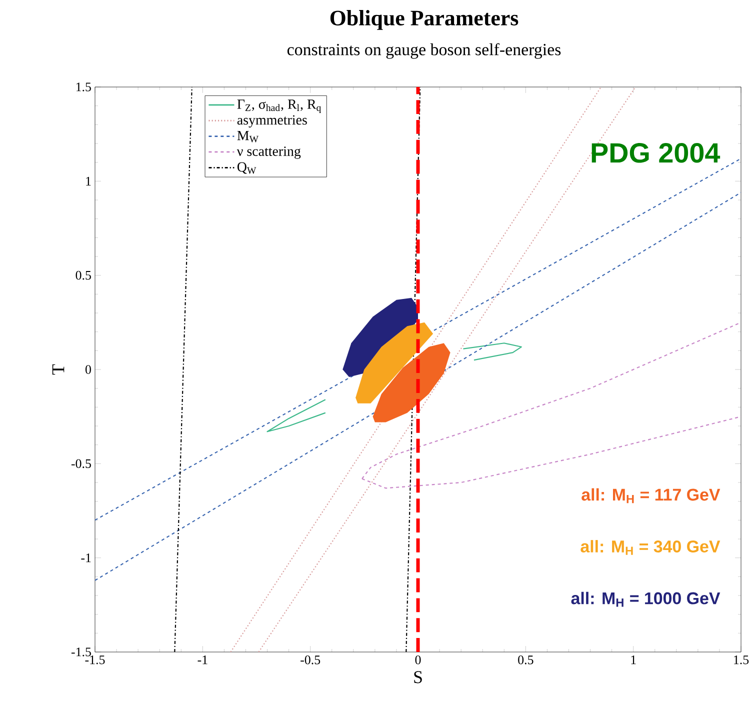 The height and width of the screenshot is (706, 753). Describe the element at coordinates (526, 660) in the screenshot. I see `x-tick-label: 0.5` at that location.